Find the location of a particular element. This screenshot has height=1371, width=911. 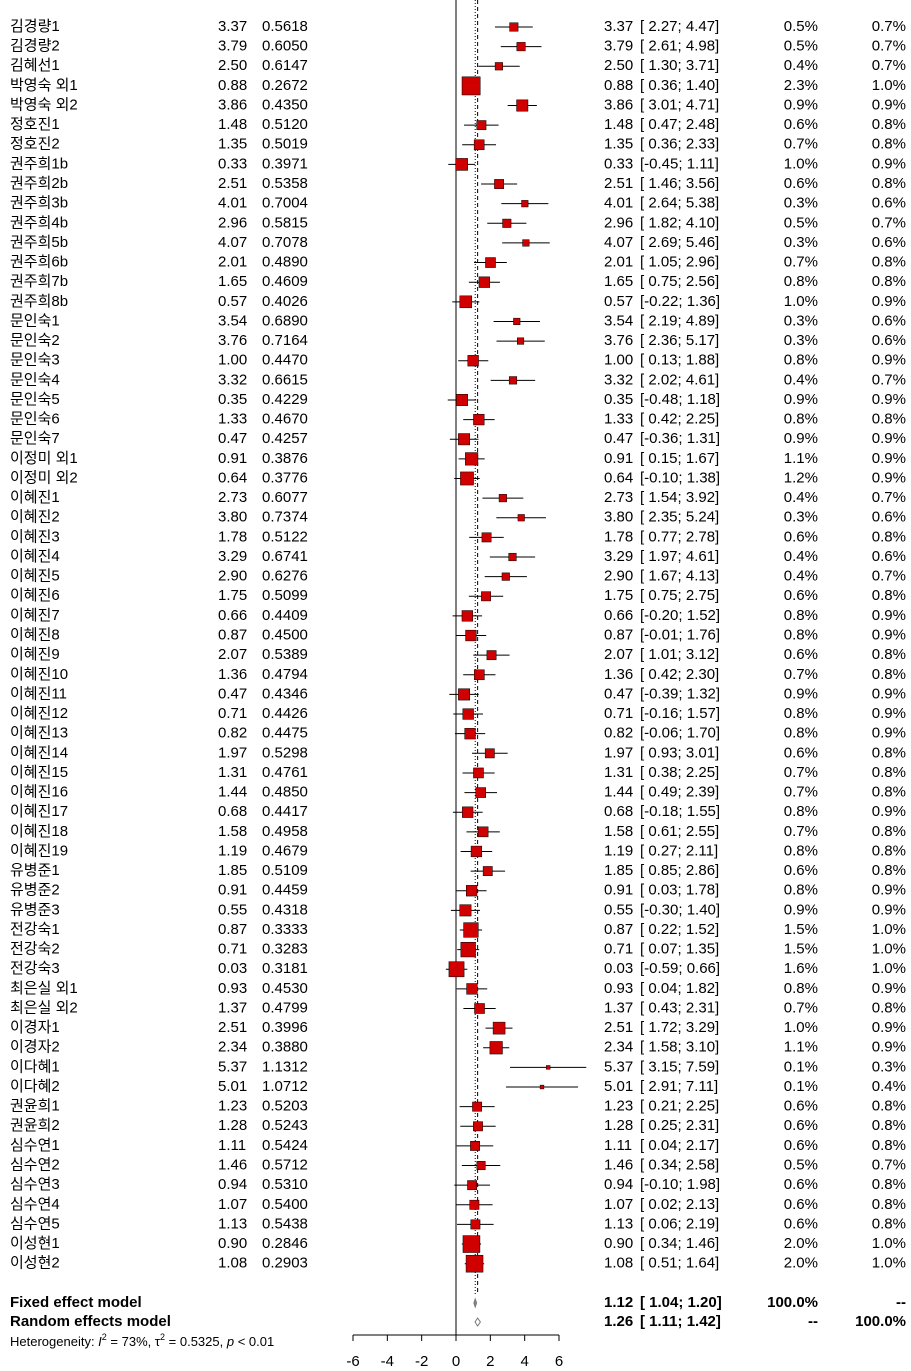

left-effect: 0.55 is located at coordinates (232, 909).